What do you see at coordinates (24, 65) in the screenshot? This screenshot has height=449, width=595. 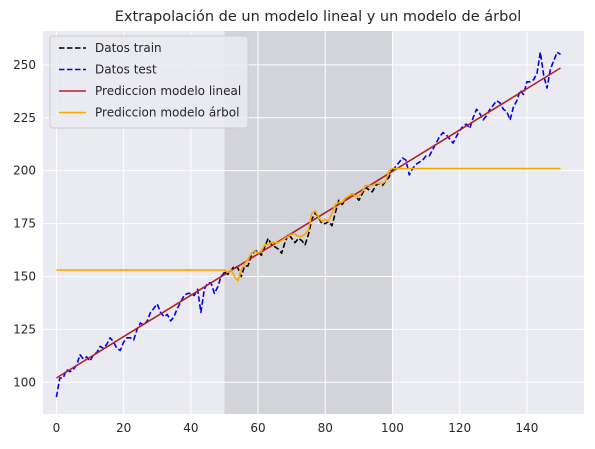 I see `y-tick-label: 250` at bounding box center [24, 65].